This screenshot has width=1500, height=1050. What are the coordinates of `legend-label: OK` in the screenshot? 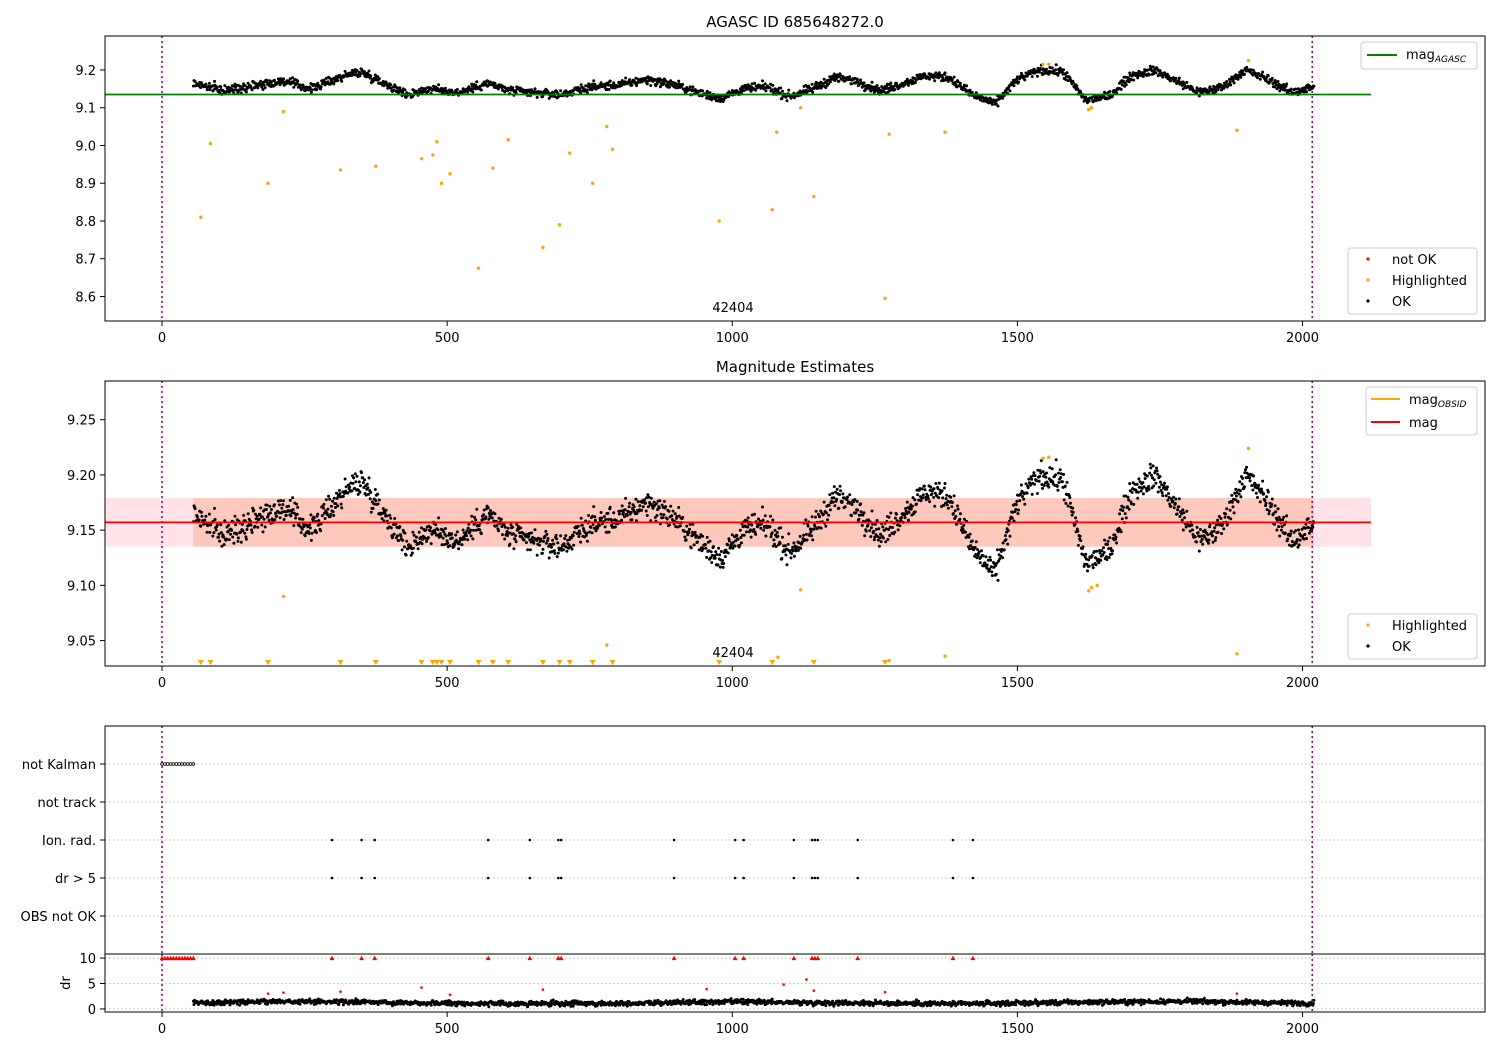 It's located at (1401, 302).